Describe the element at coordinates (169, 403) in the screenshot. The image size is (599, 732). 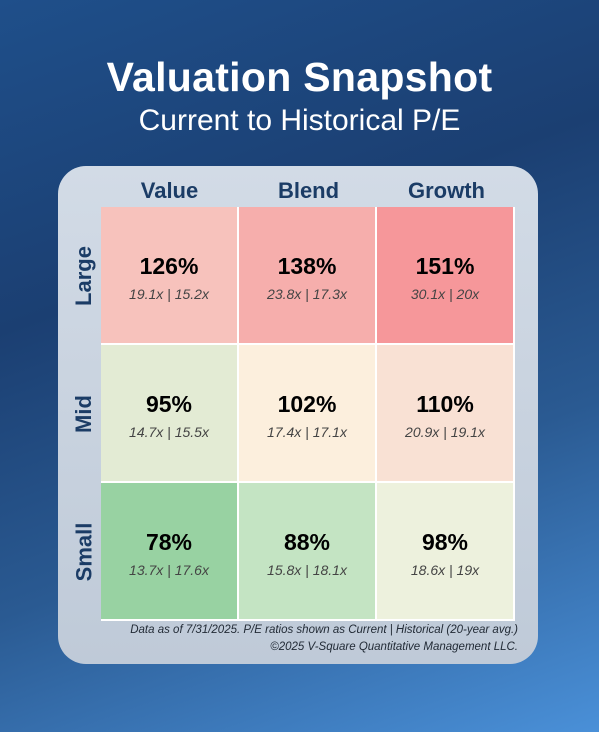
I see `cell-ratio-label: 95%` at that location.